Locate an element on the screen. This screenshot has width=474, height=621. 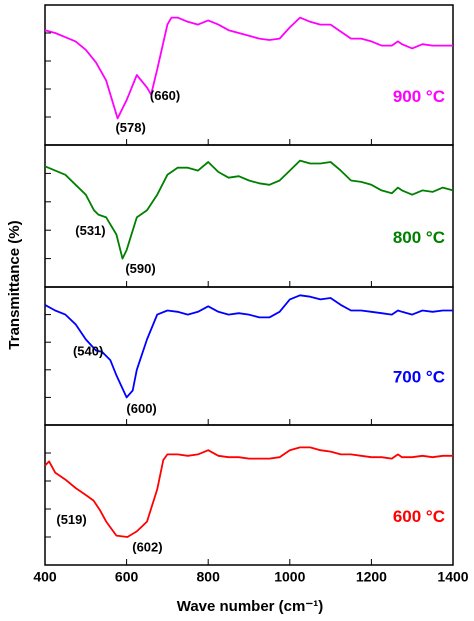
peak-label: (531) is located at coordinates (90, 230).